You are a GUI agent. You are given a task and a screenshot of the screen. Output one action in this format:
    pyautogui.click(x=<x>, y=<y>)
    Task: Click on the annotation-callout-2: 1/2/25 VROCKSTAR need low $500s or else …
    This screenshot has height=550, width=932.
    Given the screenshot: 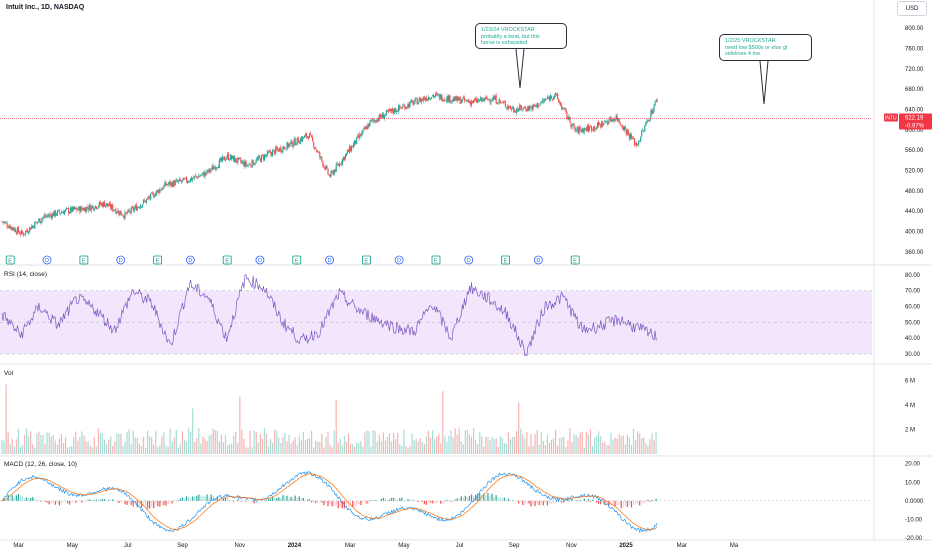 What is the action you would take?
    pyautogui.click(x=765, y=47)
    